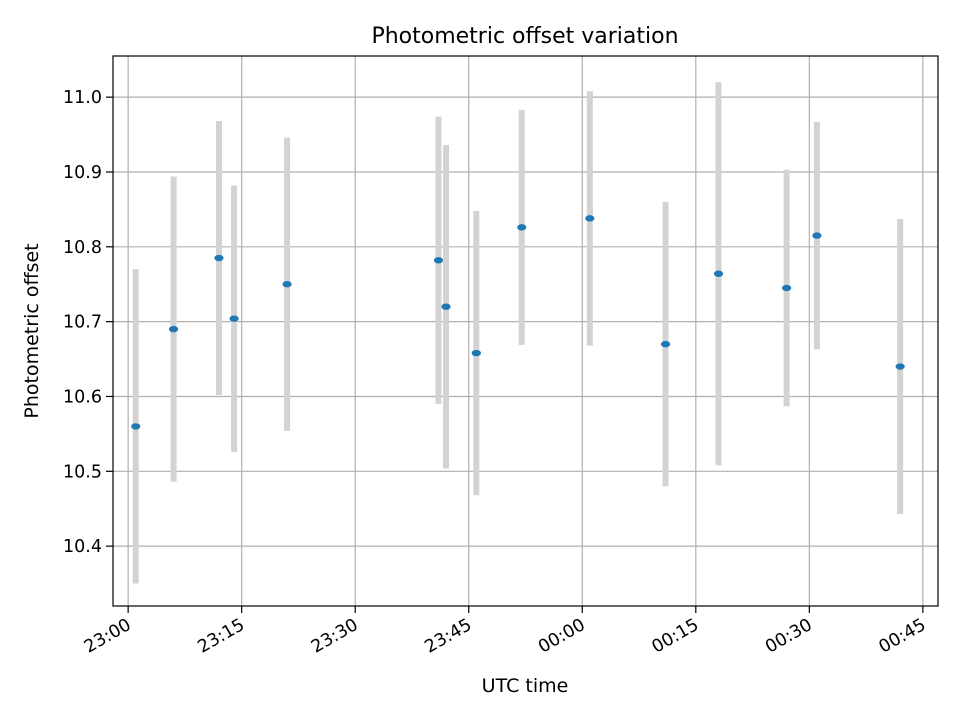 This screenshot has width=960, height=720. What do you see at coordinates (82, 173) in the screenshot?
I see `y-tick-label: 10.9` at bounding box center [82, 173].